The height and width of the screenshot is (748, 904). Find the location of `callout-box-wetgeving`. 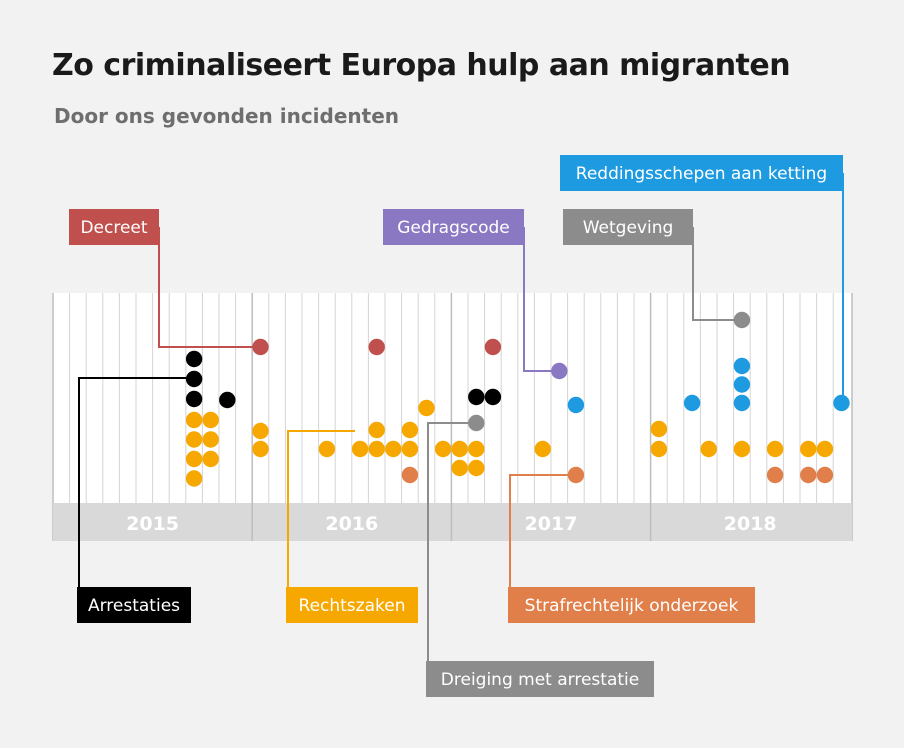

callout-box-wetgeving is located at coordinates (628, 227).